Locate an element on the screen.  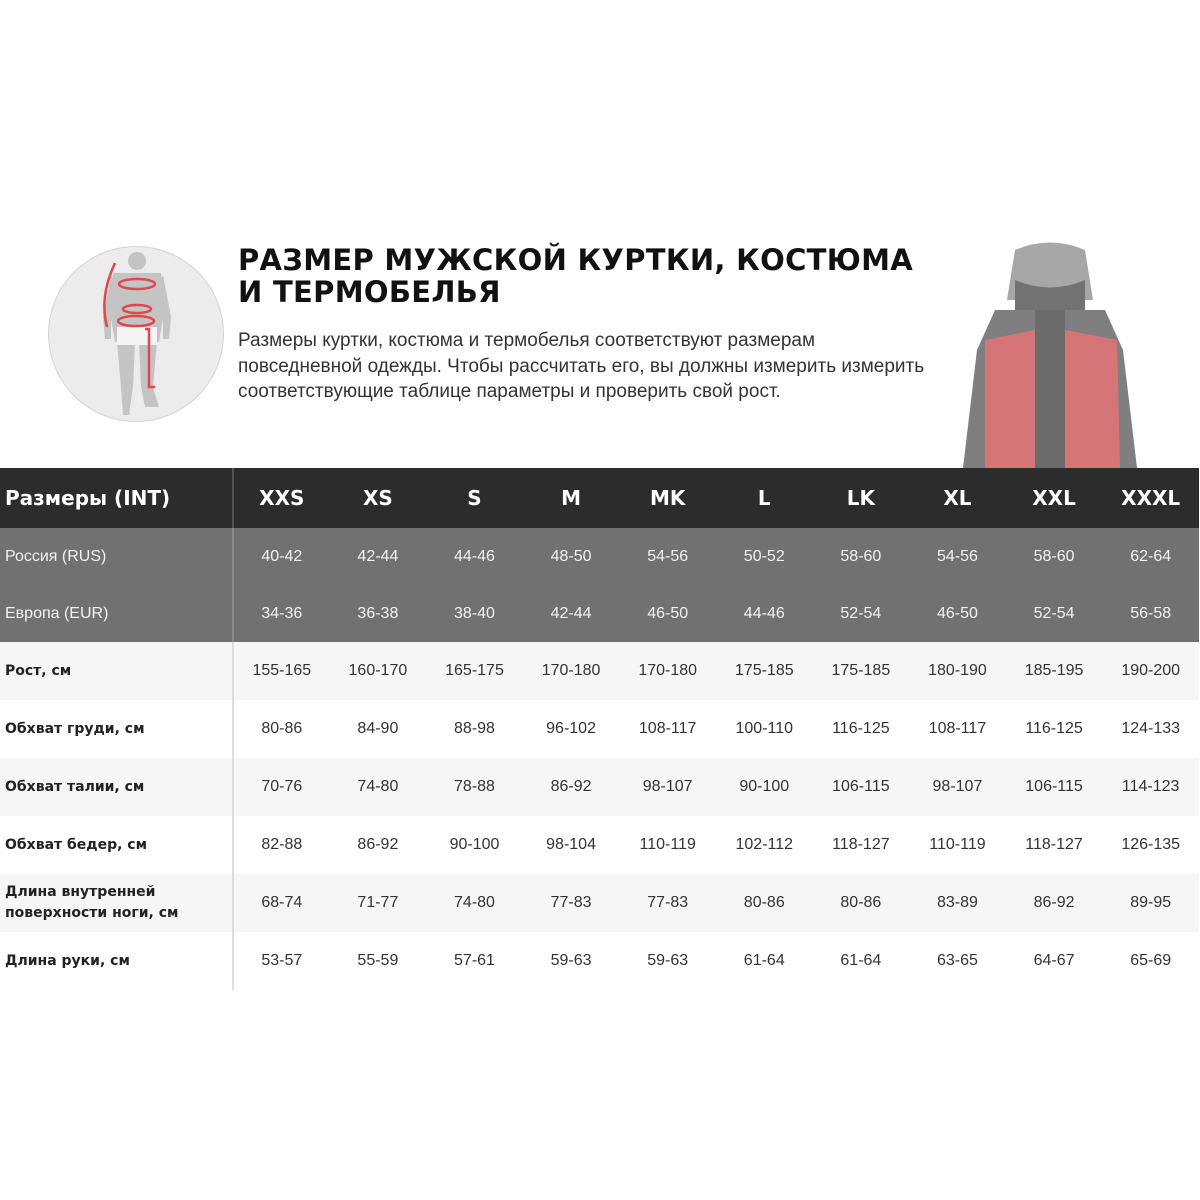
table-cell: 155-165 is located at coordinates (281, 671).